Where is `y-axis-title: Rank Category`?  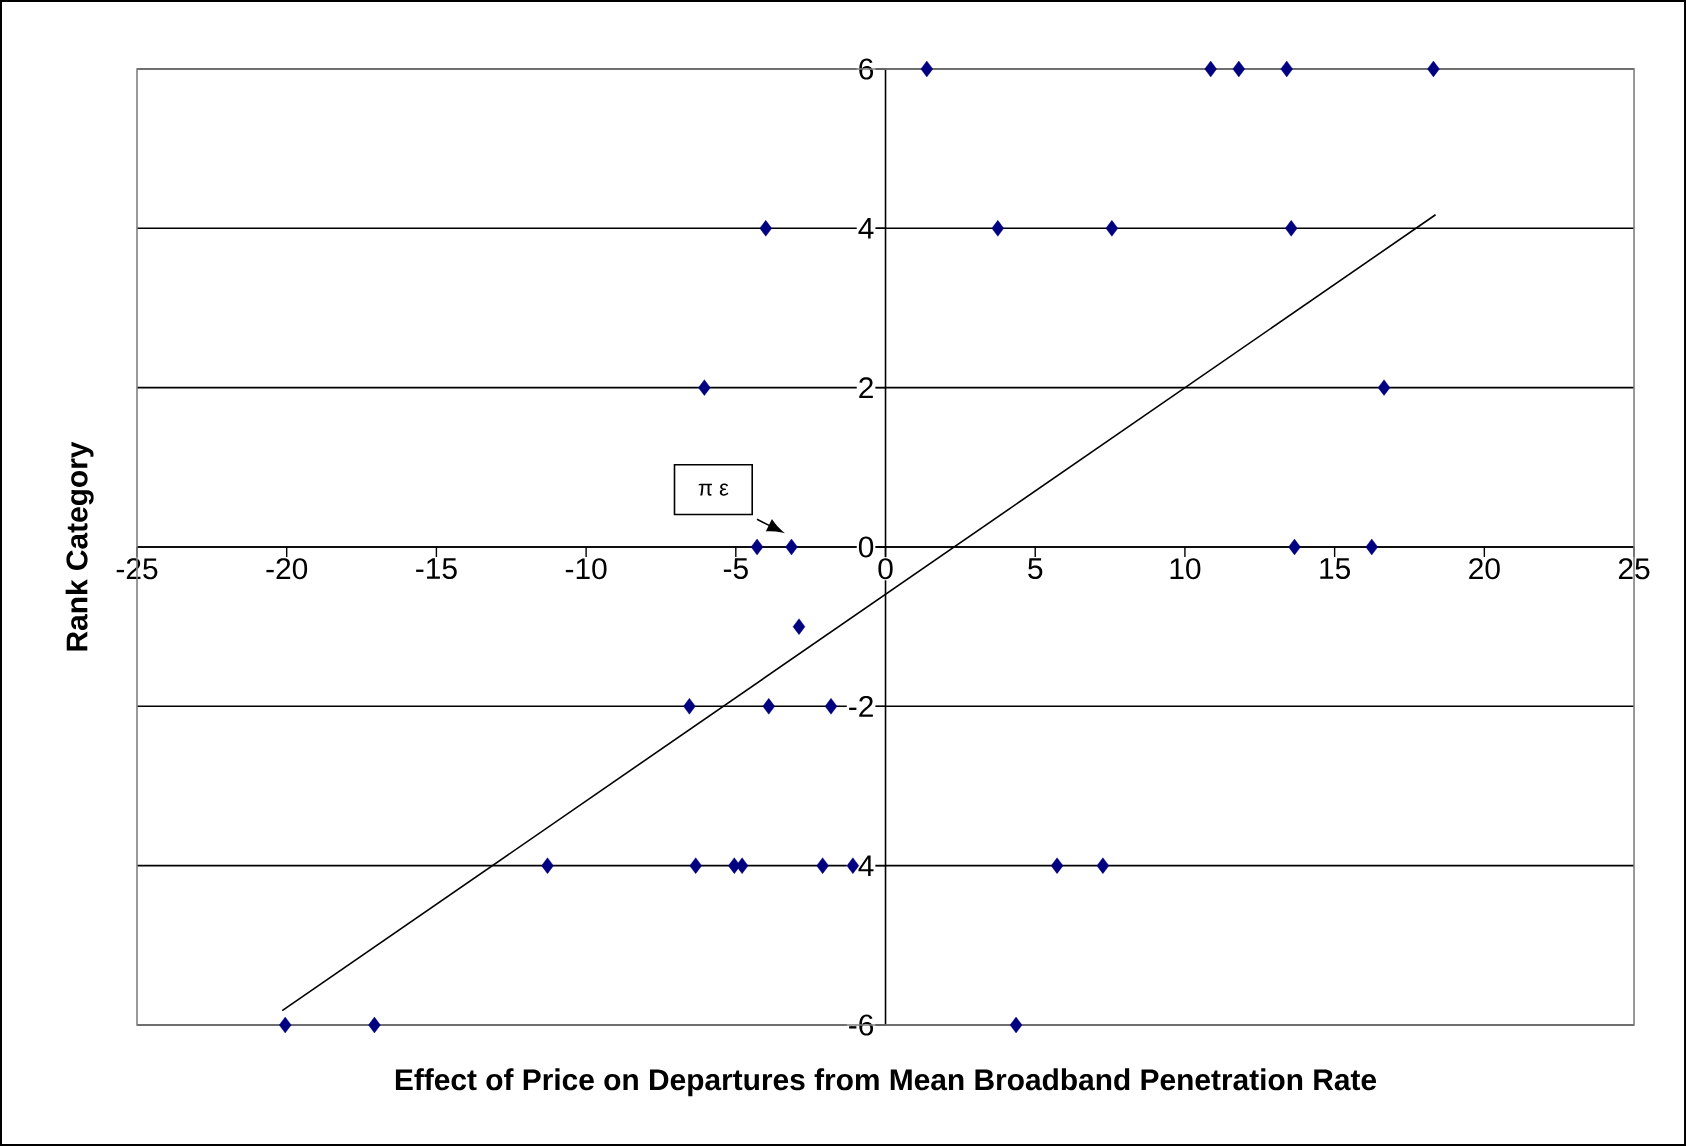
y-axis-title: Rank Category is located at coordinates (79, 546).